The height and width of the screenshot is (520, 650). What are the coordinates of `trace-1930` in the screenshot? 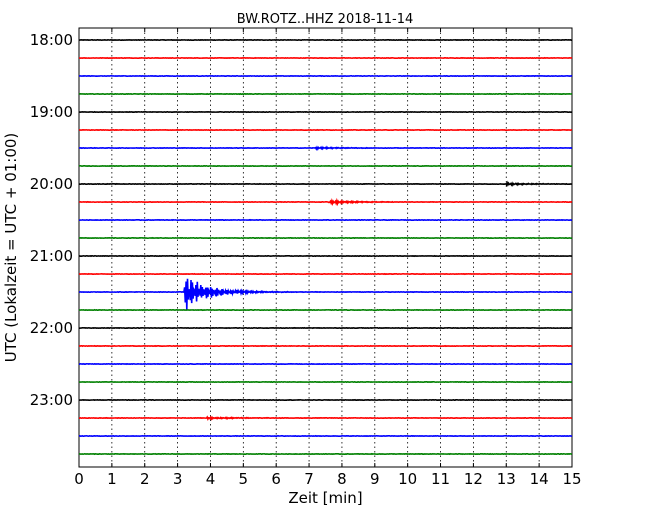 It's located at (325, 148).